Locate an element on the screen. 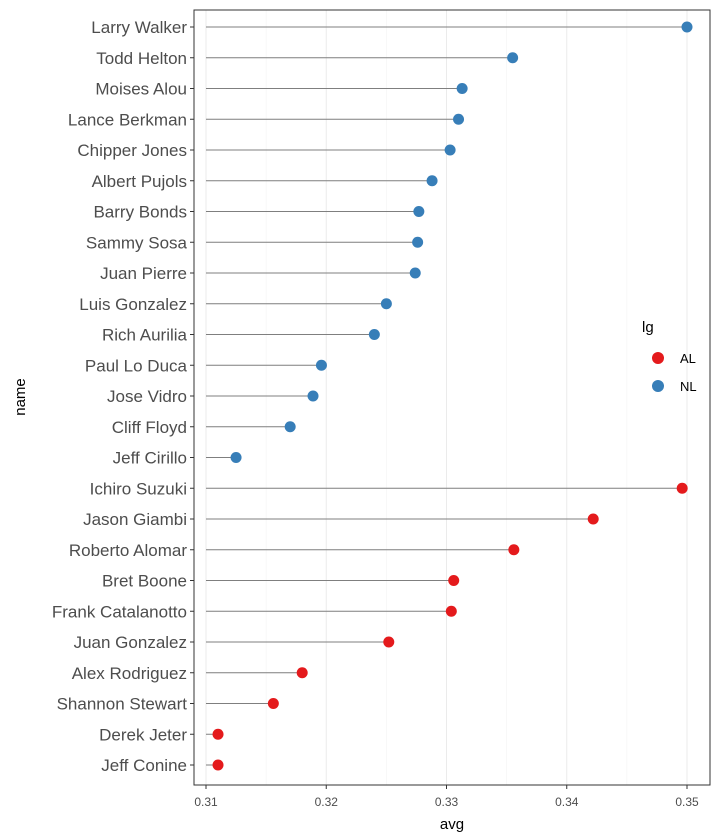  y-tick-label: Cliff Floyd is located at coordinates (149, 427).